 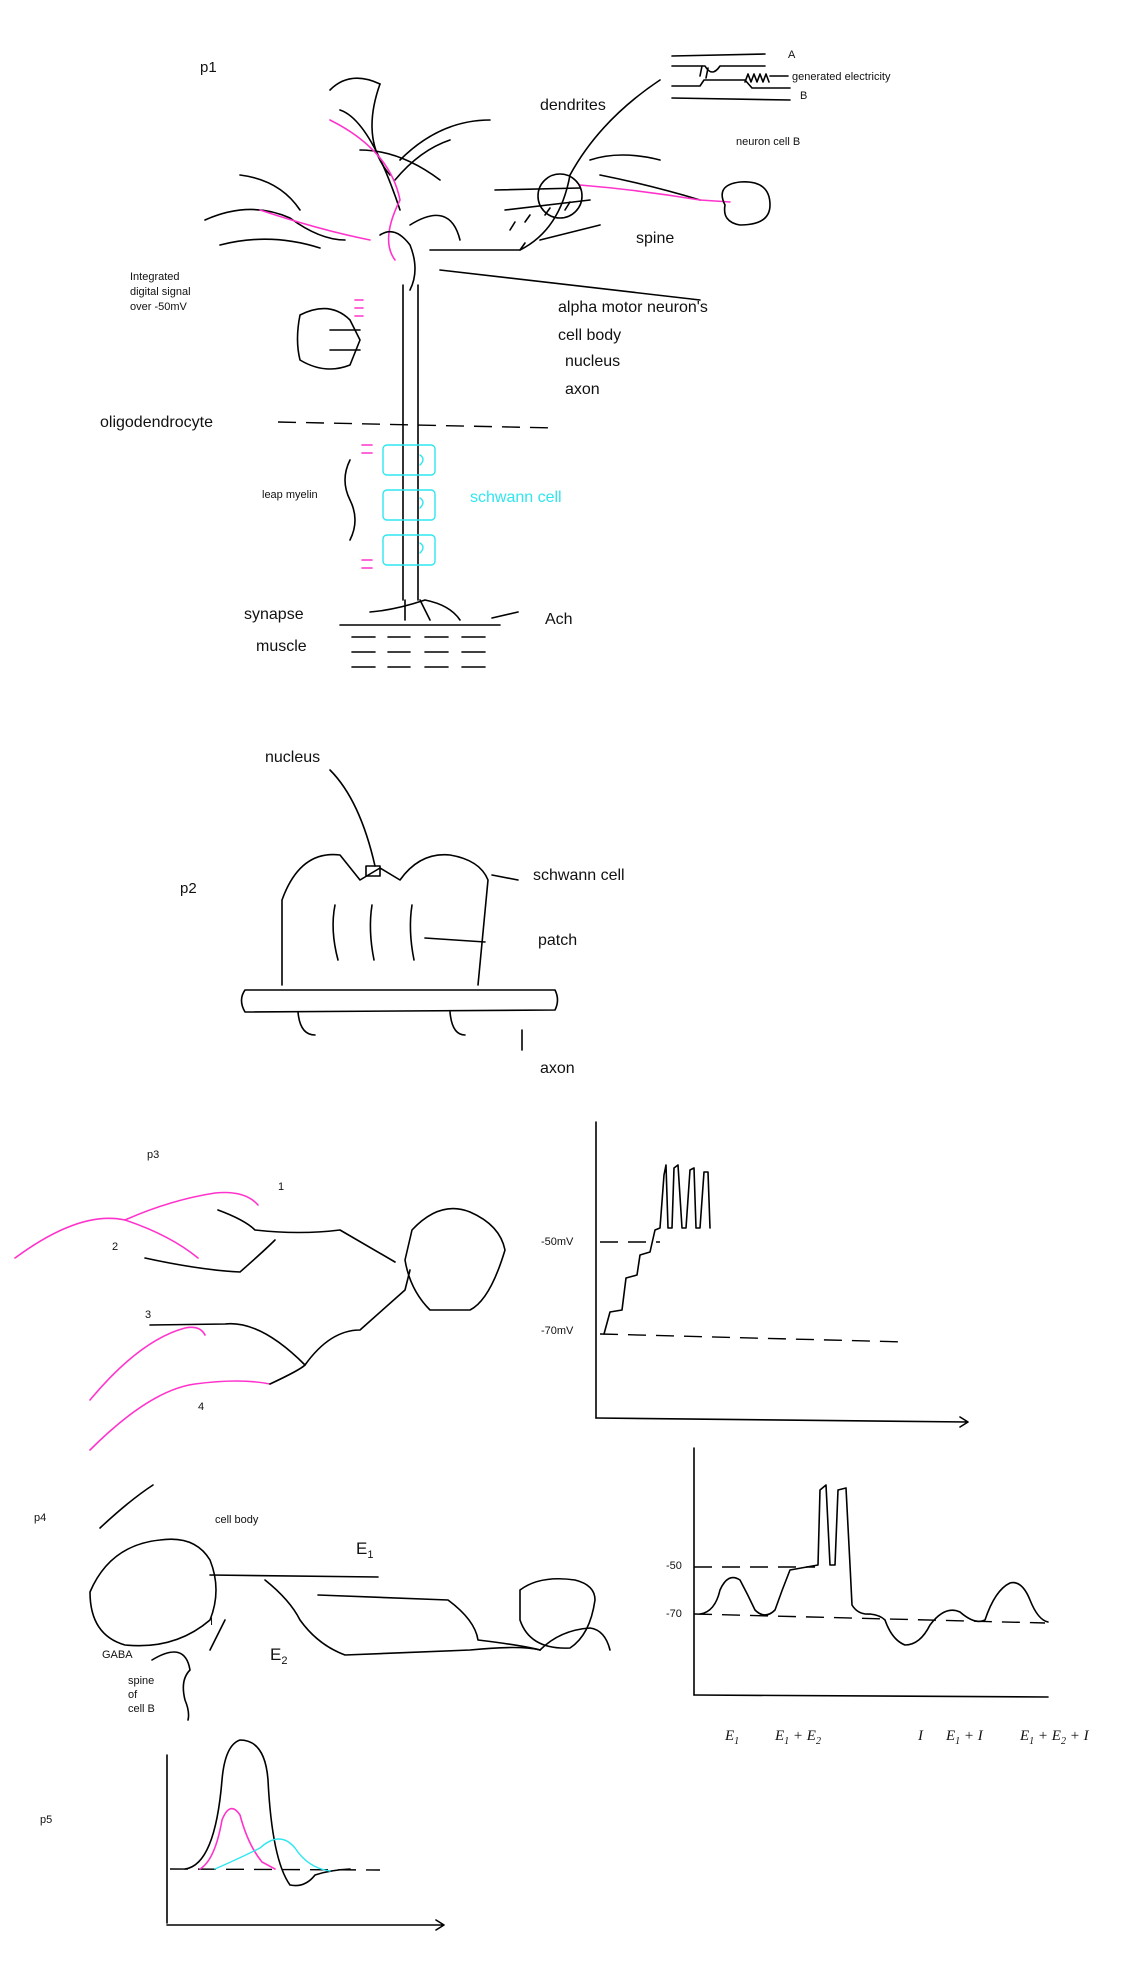 I want to click on p4-cell-body, so click(x=153, y=1592).